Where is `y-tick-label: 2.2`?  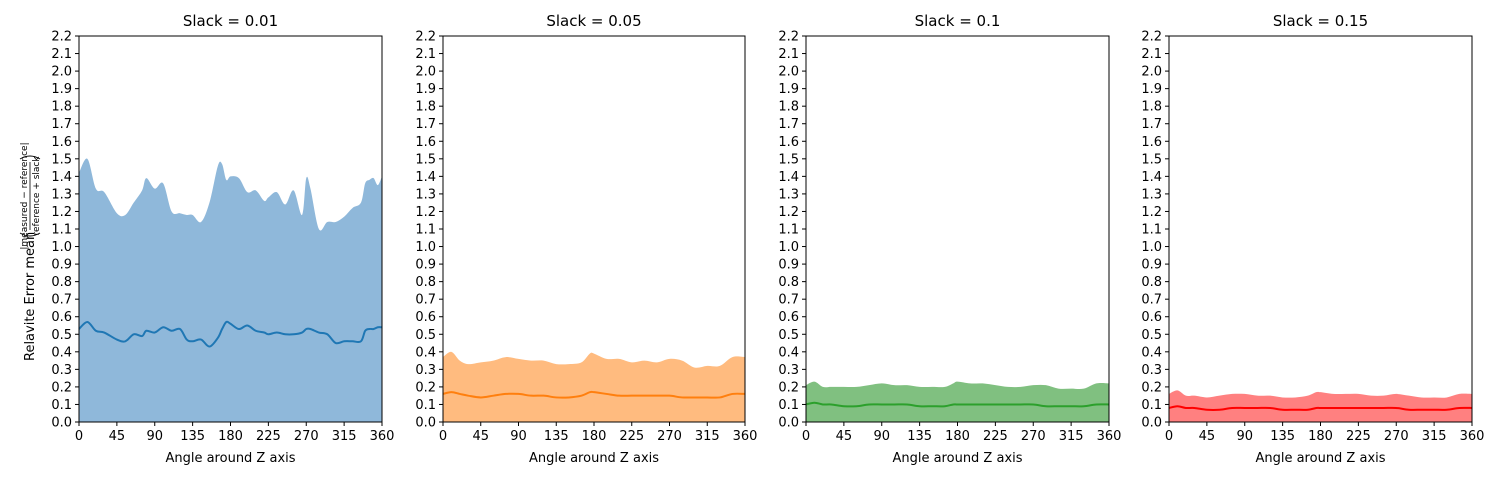 y-tick-label: 2.2 is located at coordinates (1151, 37).